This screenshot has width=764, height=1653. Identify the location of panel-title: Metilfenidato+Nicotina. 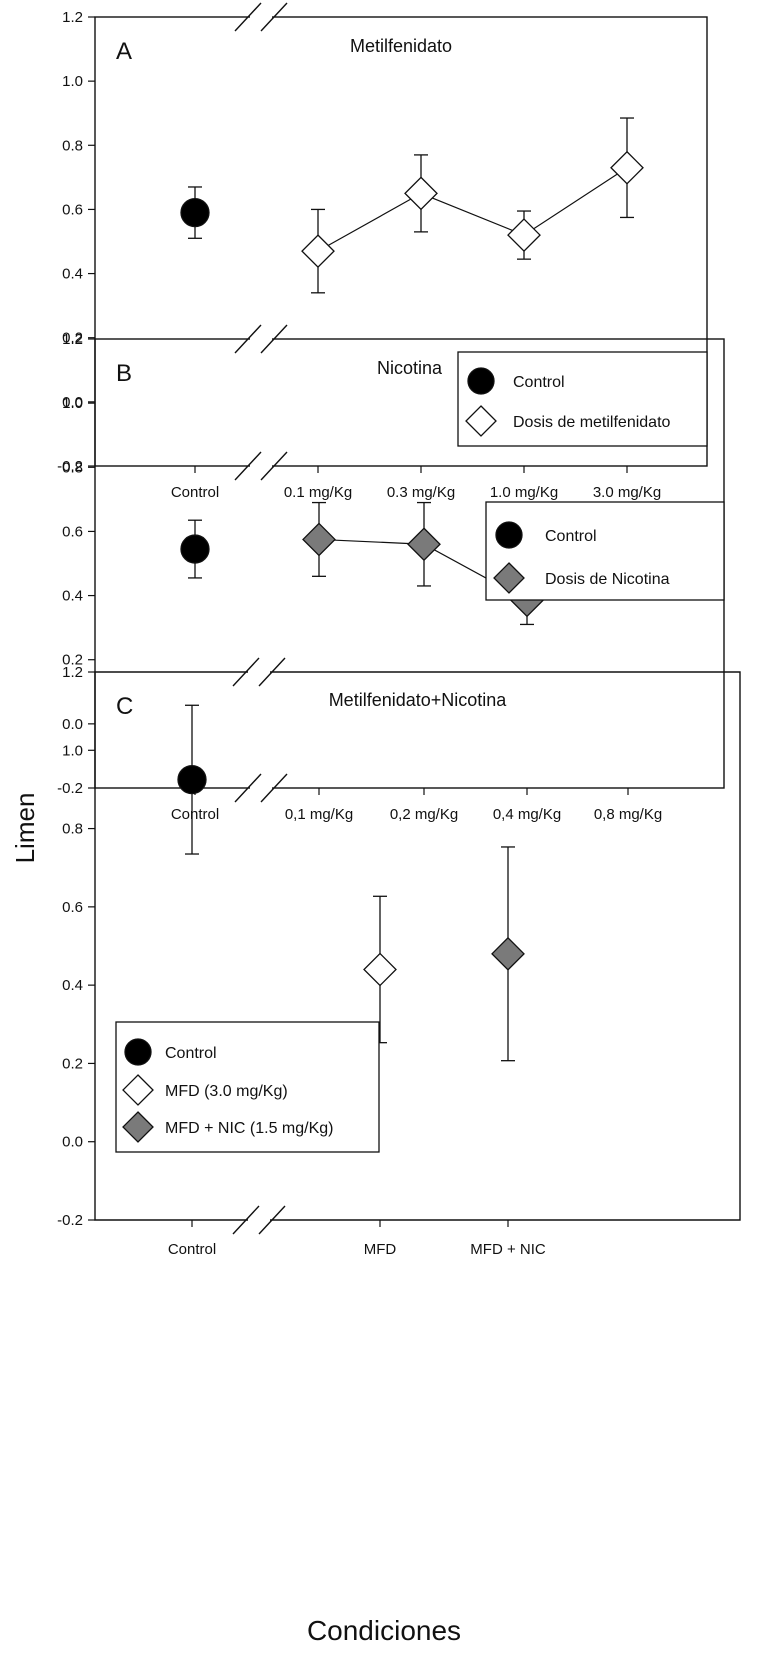
(418, 700).